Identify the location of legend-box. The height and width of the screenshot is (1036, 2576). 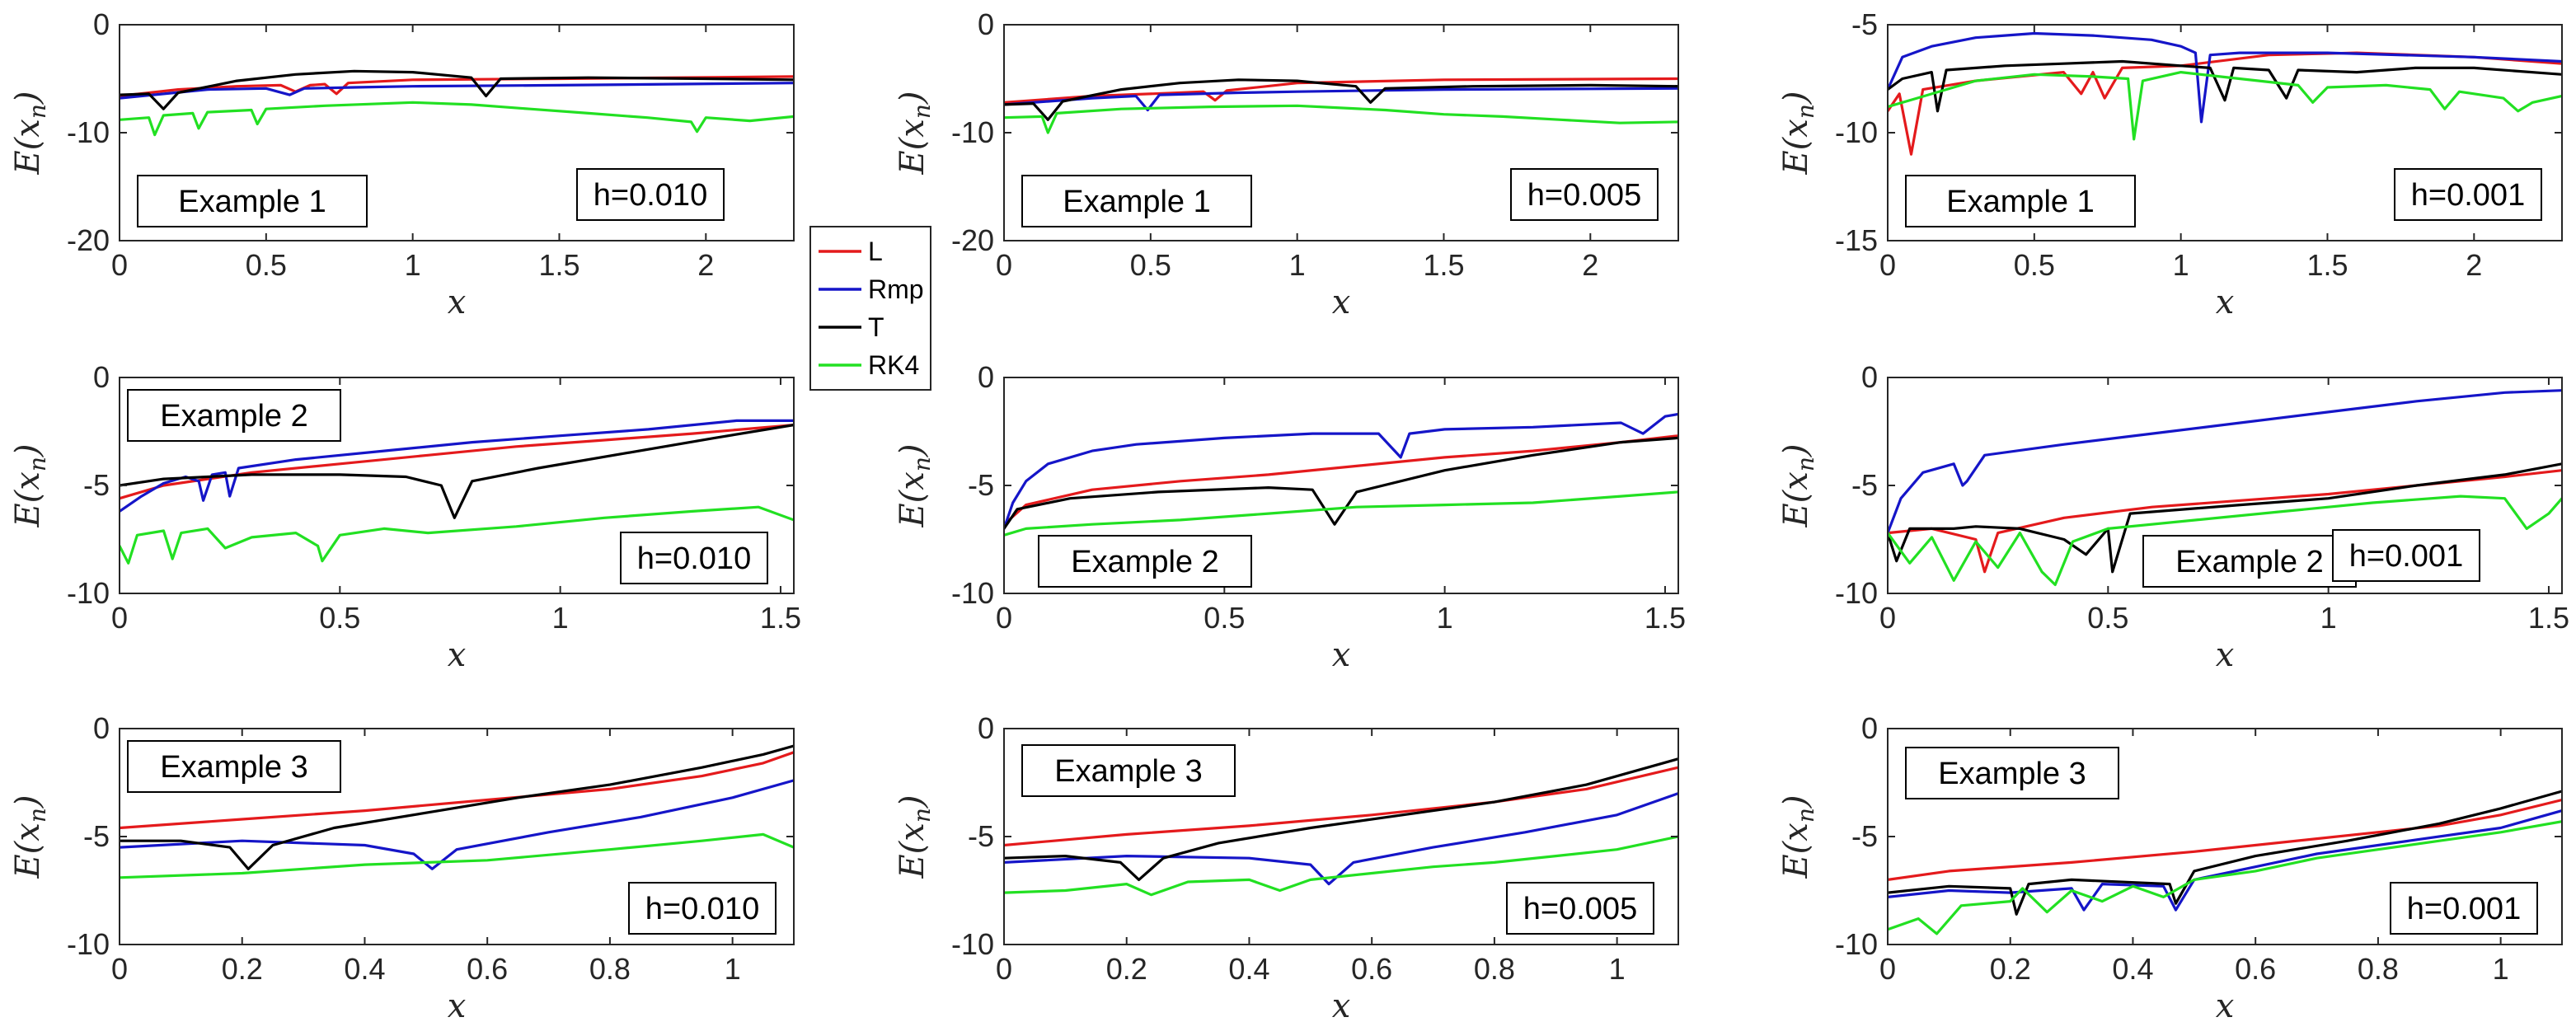
(870, 308).